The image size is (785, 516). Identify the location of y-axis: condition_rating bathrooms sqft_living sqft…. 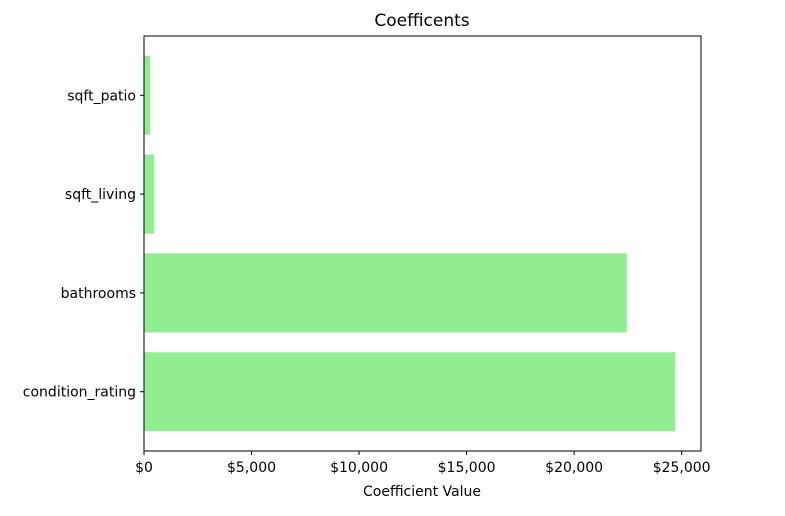
(83, 244).